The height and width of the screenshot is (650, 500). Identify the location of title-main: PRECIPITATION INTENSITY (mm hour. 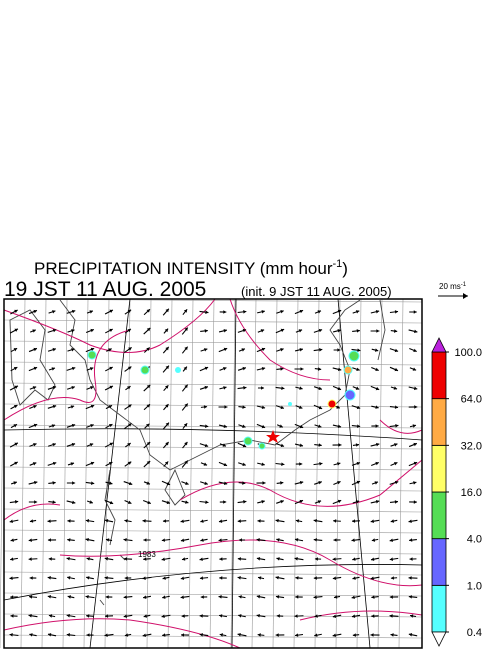
(183, 268).